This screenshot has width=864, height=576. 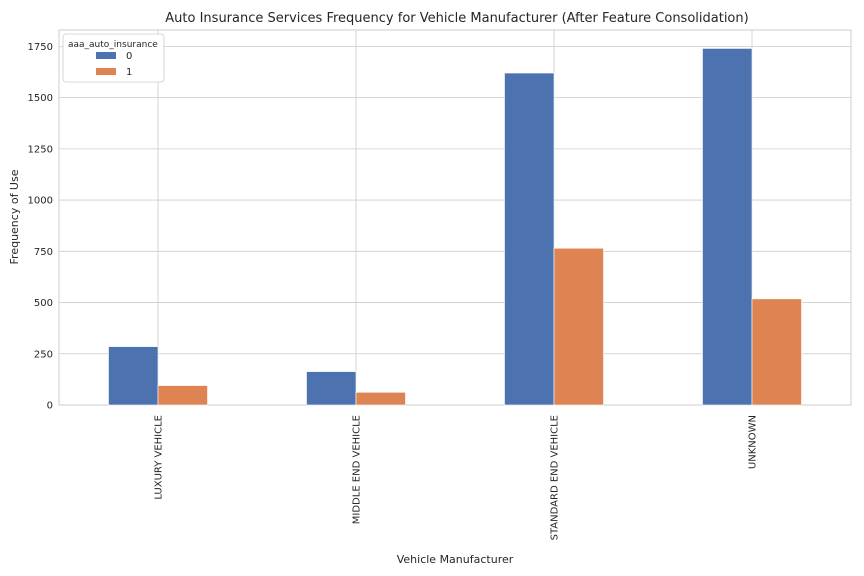 I want to click on x-tick-label: MIDDLE END VEHICLE, so click(x=357, y=469).